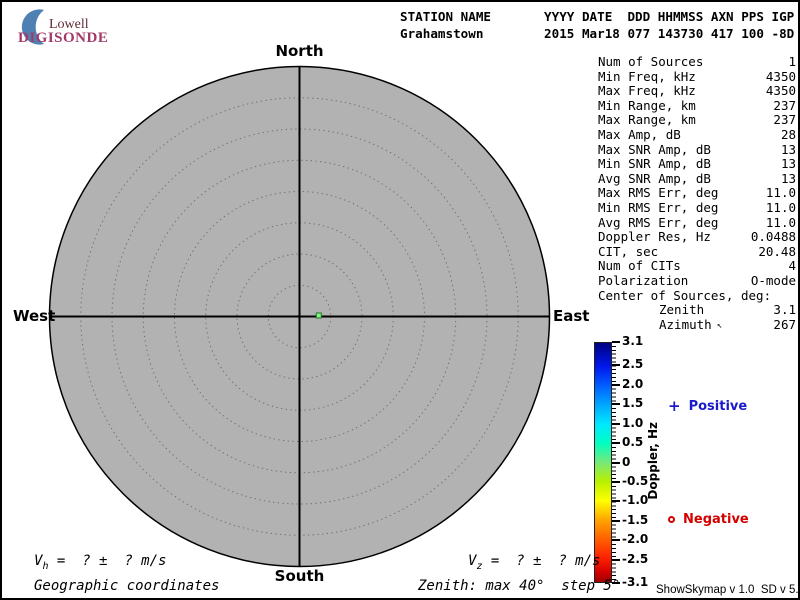  I want to click on panel-row-value: 20.48, so click(777, 251).